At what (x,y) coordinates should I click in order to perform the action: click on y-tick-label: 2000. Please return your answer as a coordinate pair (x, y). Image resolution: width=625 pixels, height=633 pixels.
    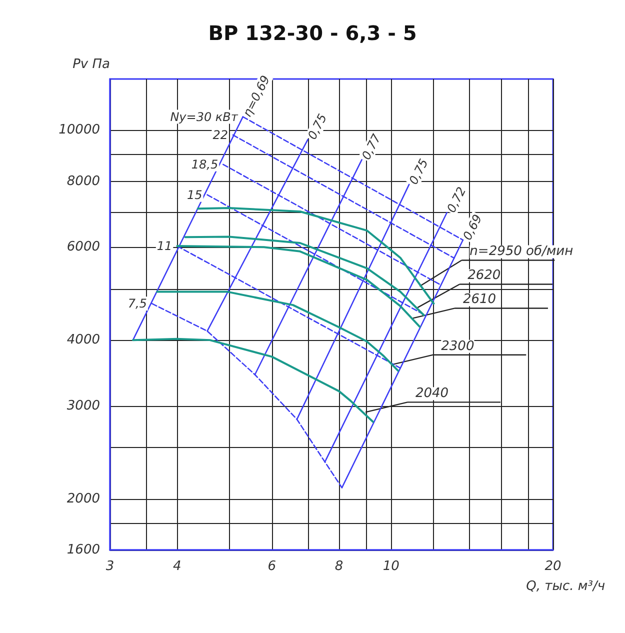
    Looking at the image, I should click on (83, 498).